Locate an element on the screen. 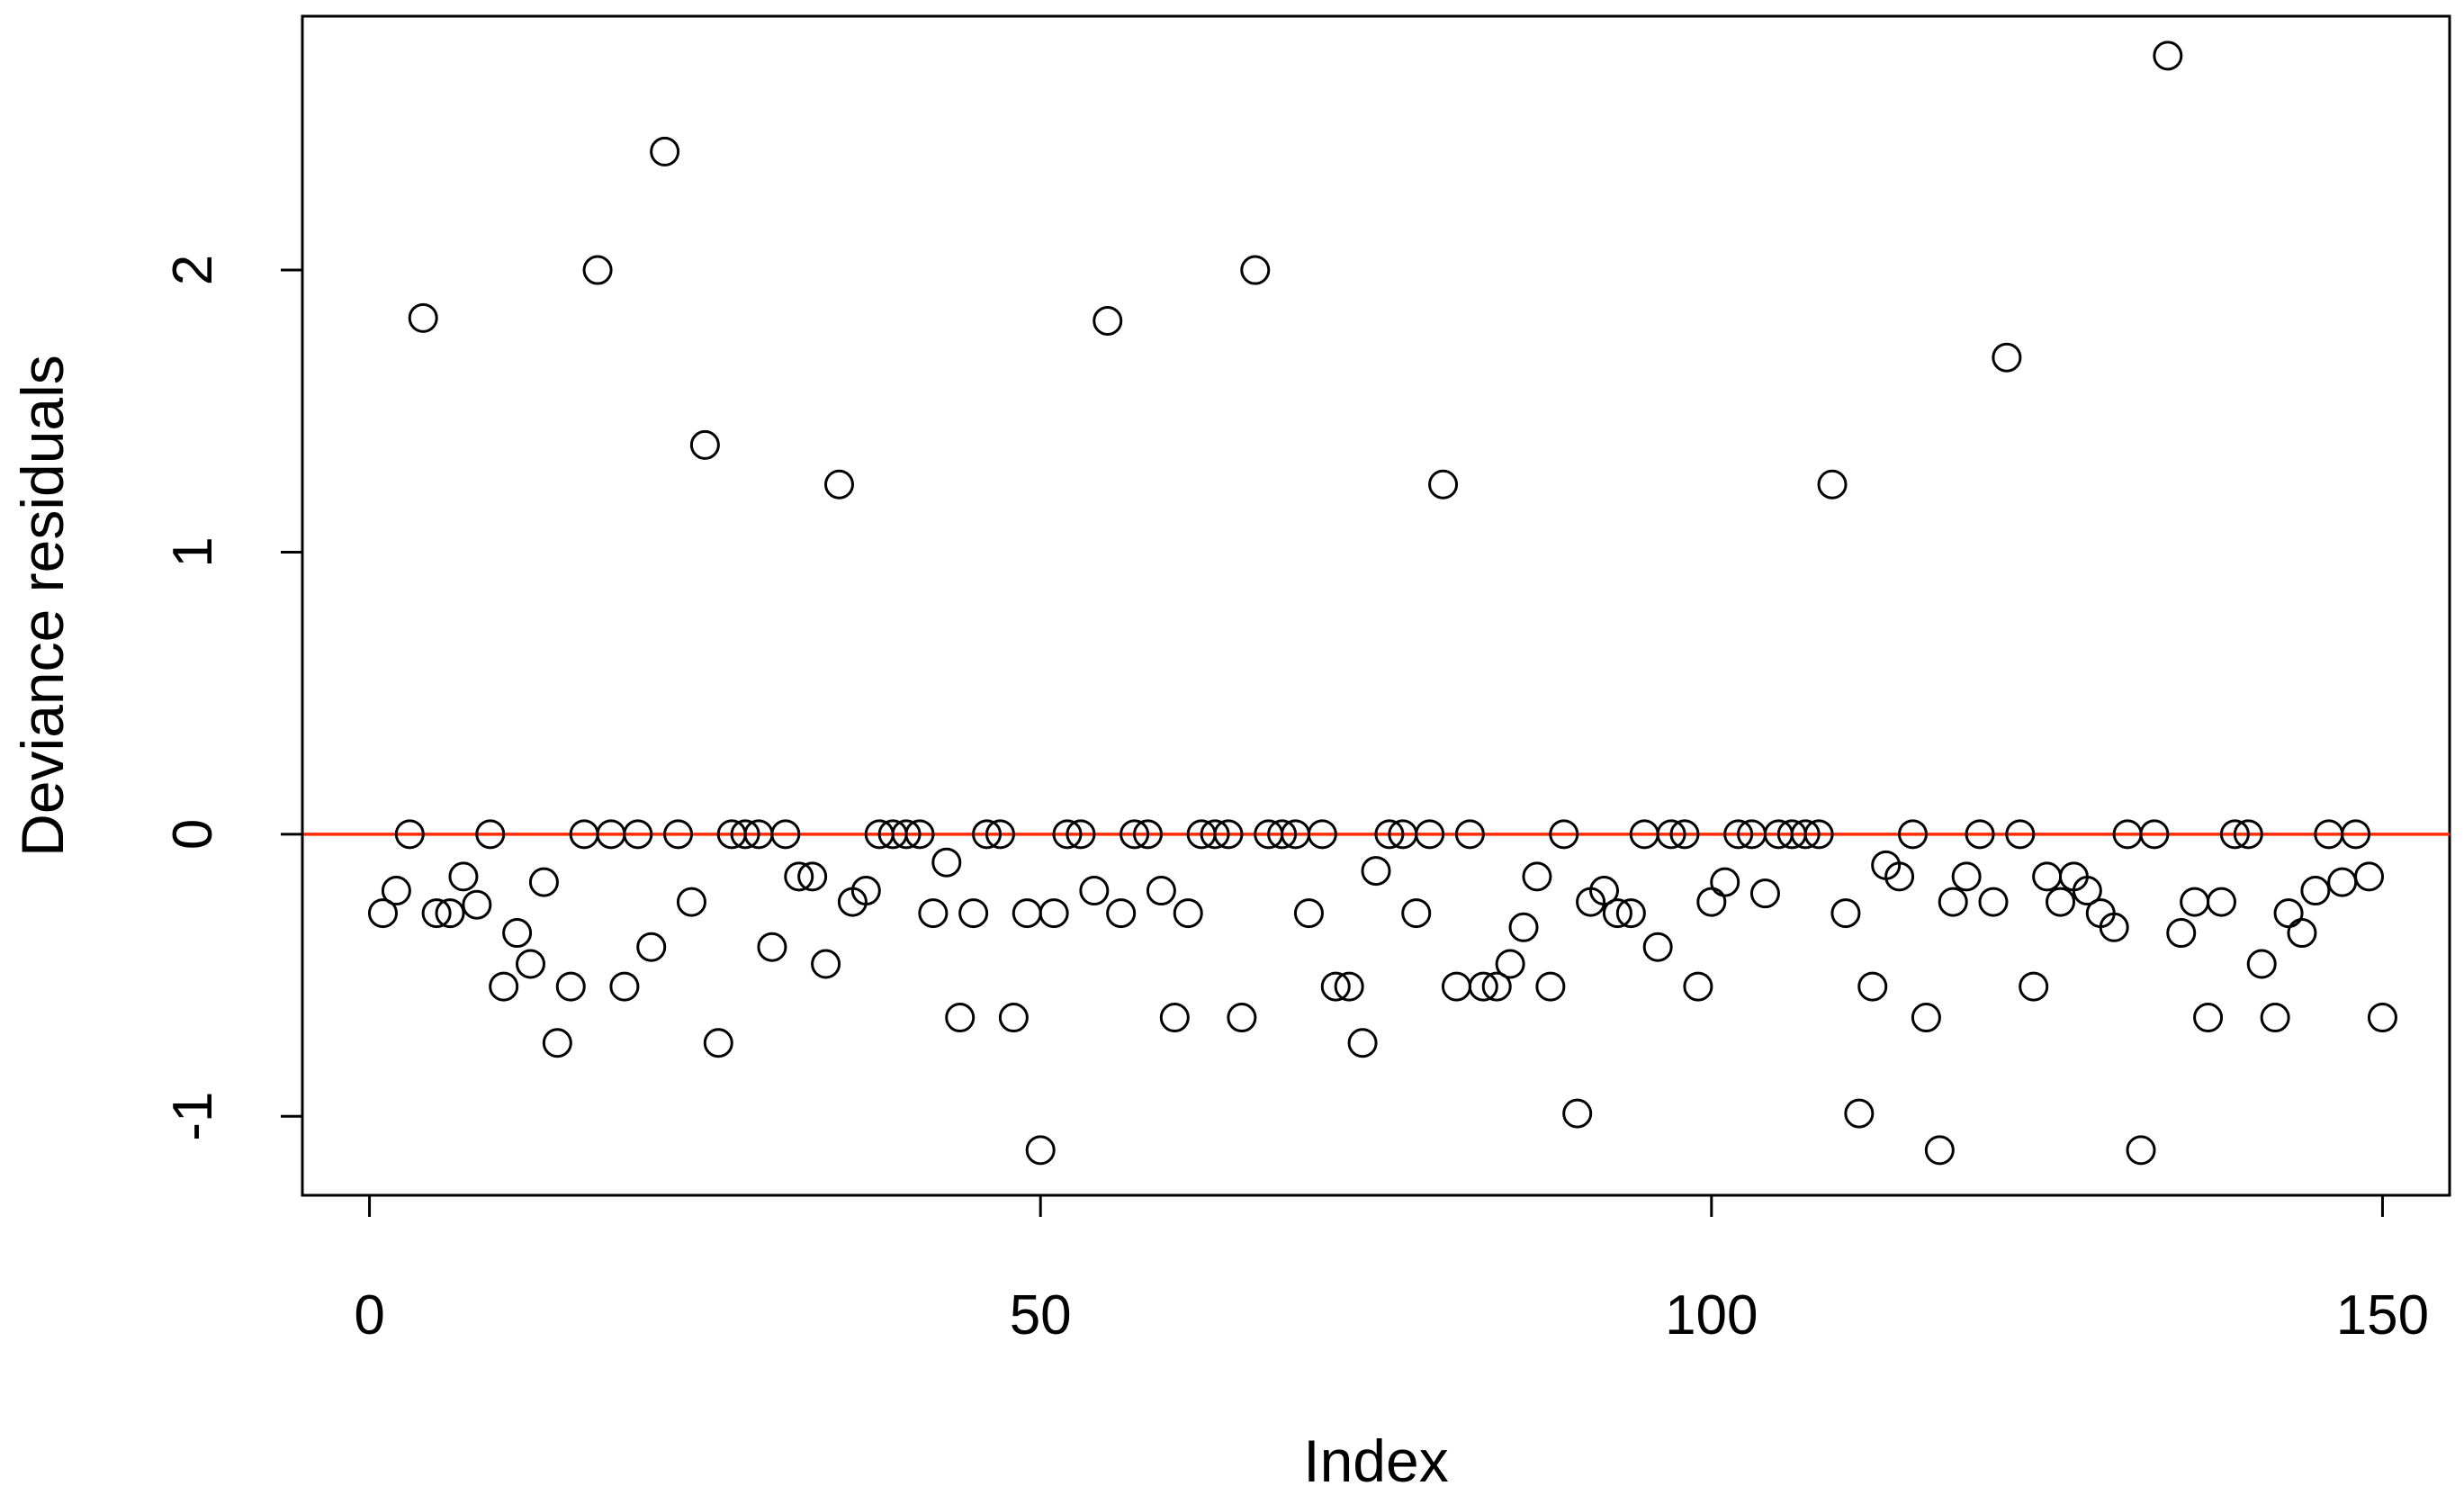 This screenshot has height=1504, width=2464. y-tick-label: 1 is located at coordinates (193, 551).